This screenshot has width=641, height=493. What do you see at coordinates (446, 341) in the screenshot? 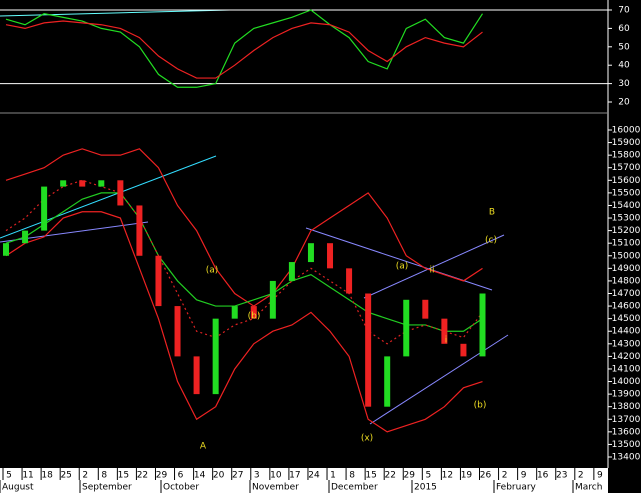
I see `annotation: i` at bounding box center [446, 341].